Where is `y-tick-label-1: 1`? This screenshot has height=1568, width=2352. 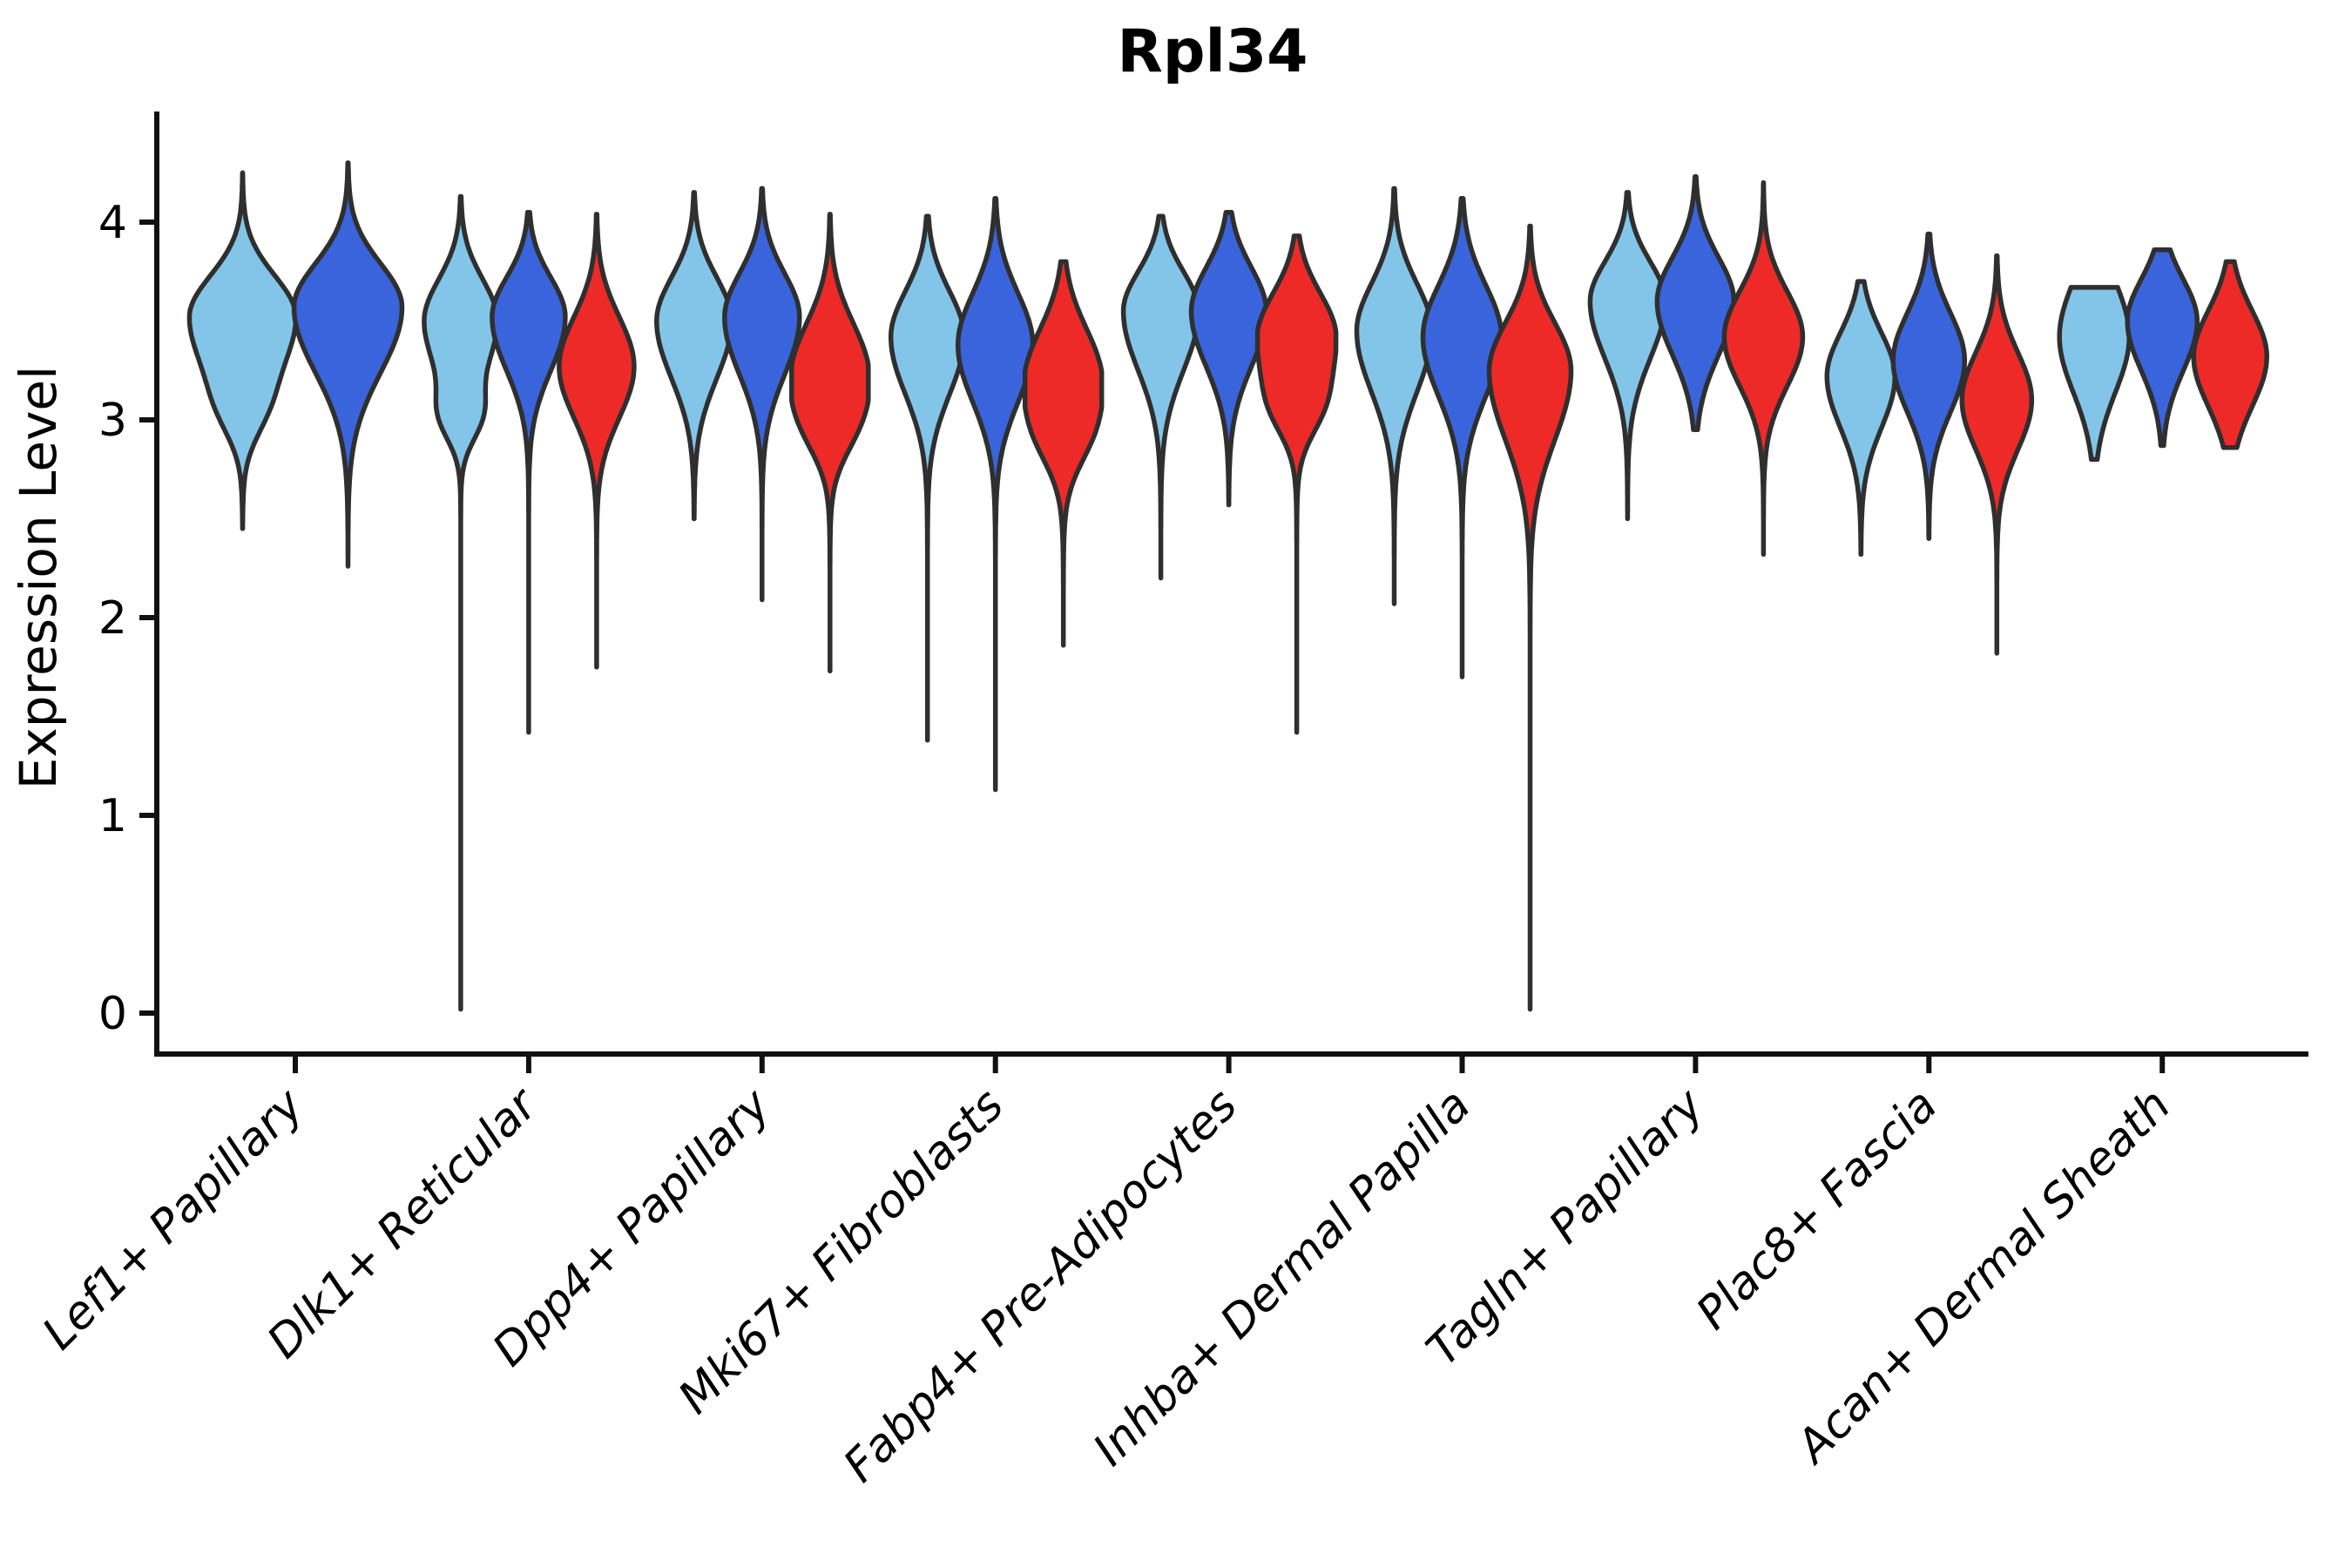 y-tick-label-1: 1 is located at coordinates (113, 816).